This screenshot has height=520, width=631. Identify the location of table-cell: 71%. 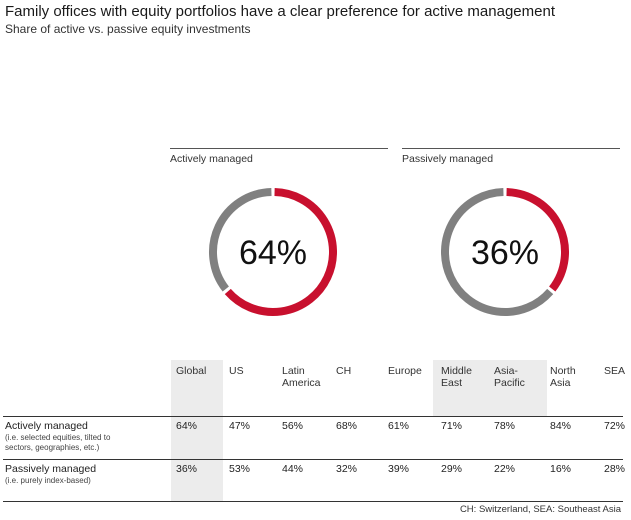
(452, 426).